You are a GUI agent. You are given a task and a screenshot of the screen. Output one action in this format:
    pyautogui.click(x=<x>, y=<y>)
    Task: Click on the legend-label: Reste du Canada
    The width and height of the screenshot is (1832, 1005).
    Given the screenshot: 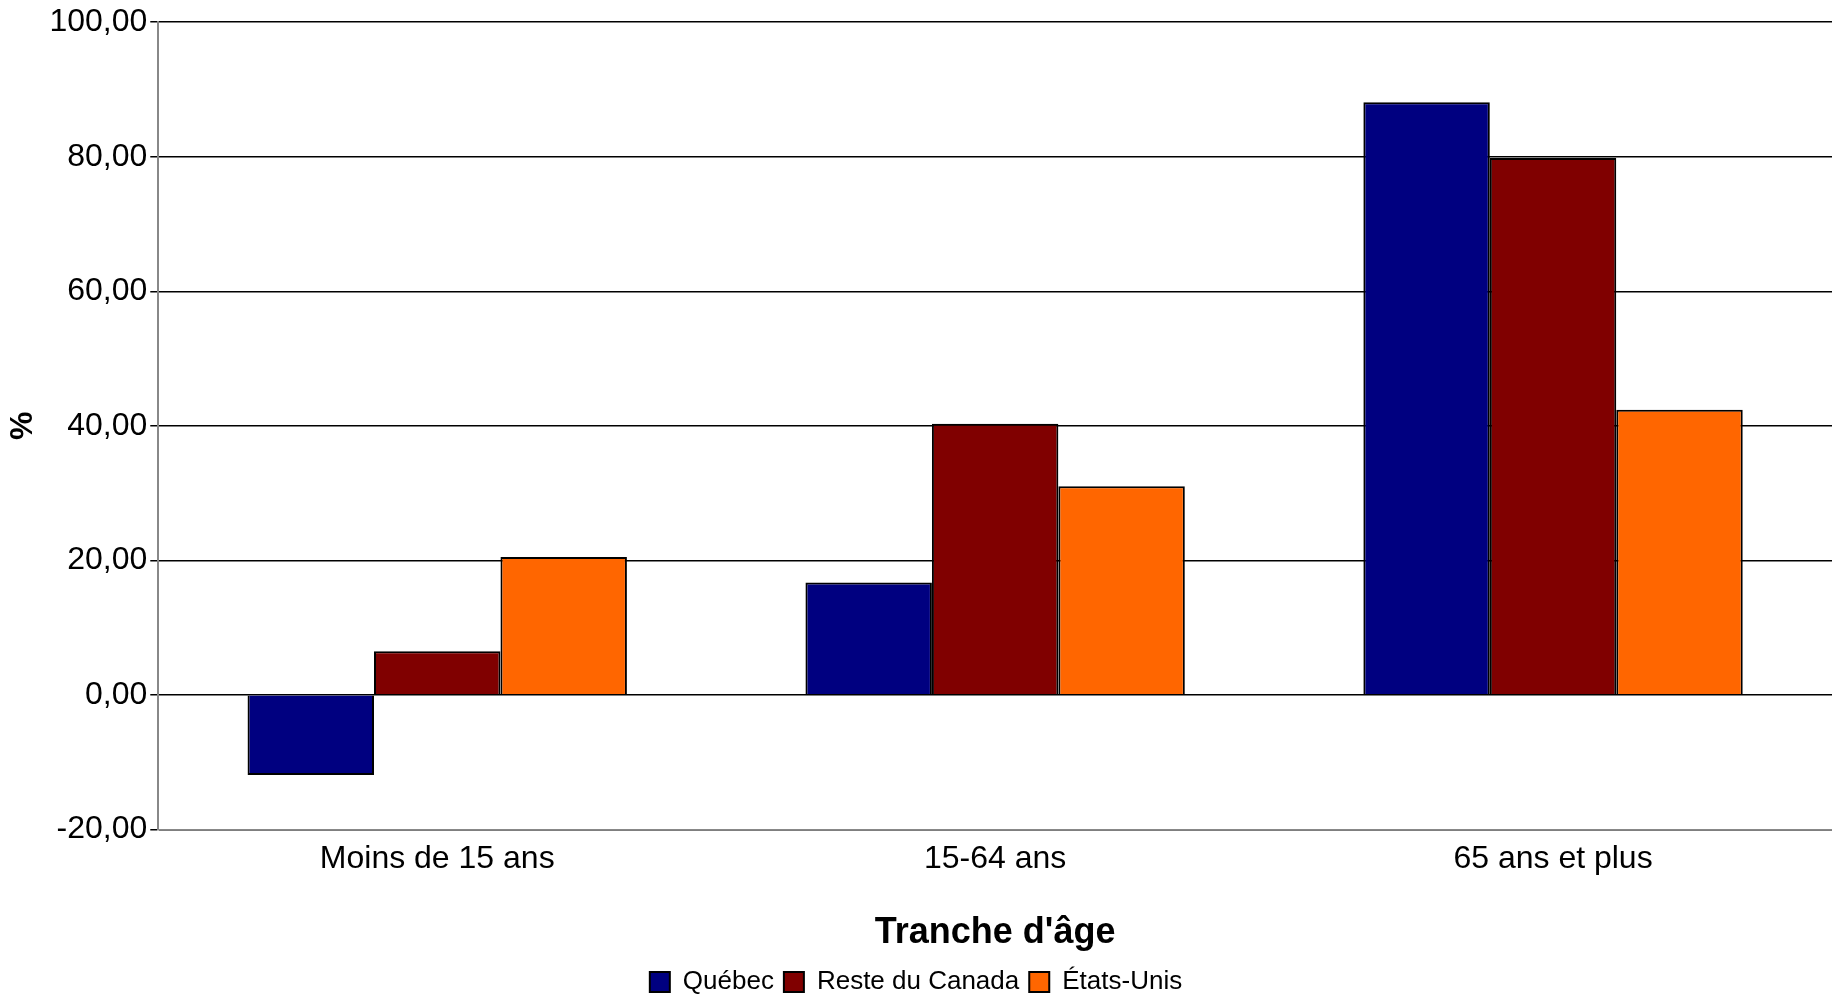 What is the action you would take?
    pyautogui.click(x=918, y=980)
    